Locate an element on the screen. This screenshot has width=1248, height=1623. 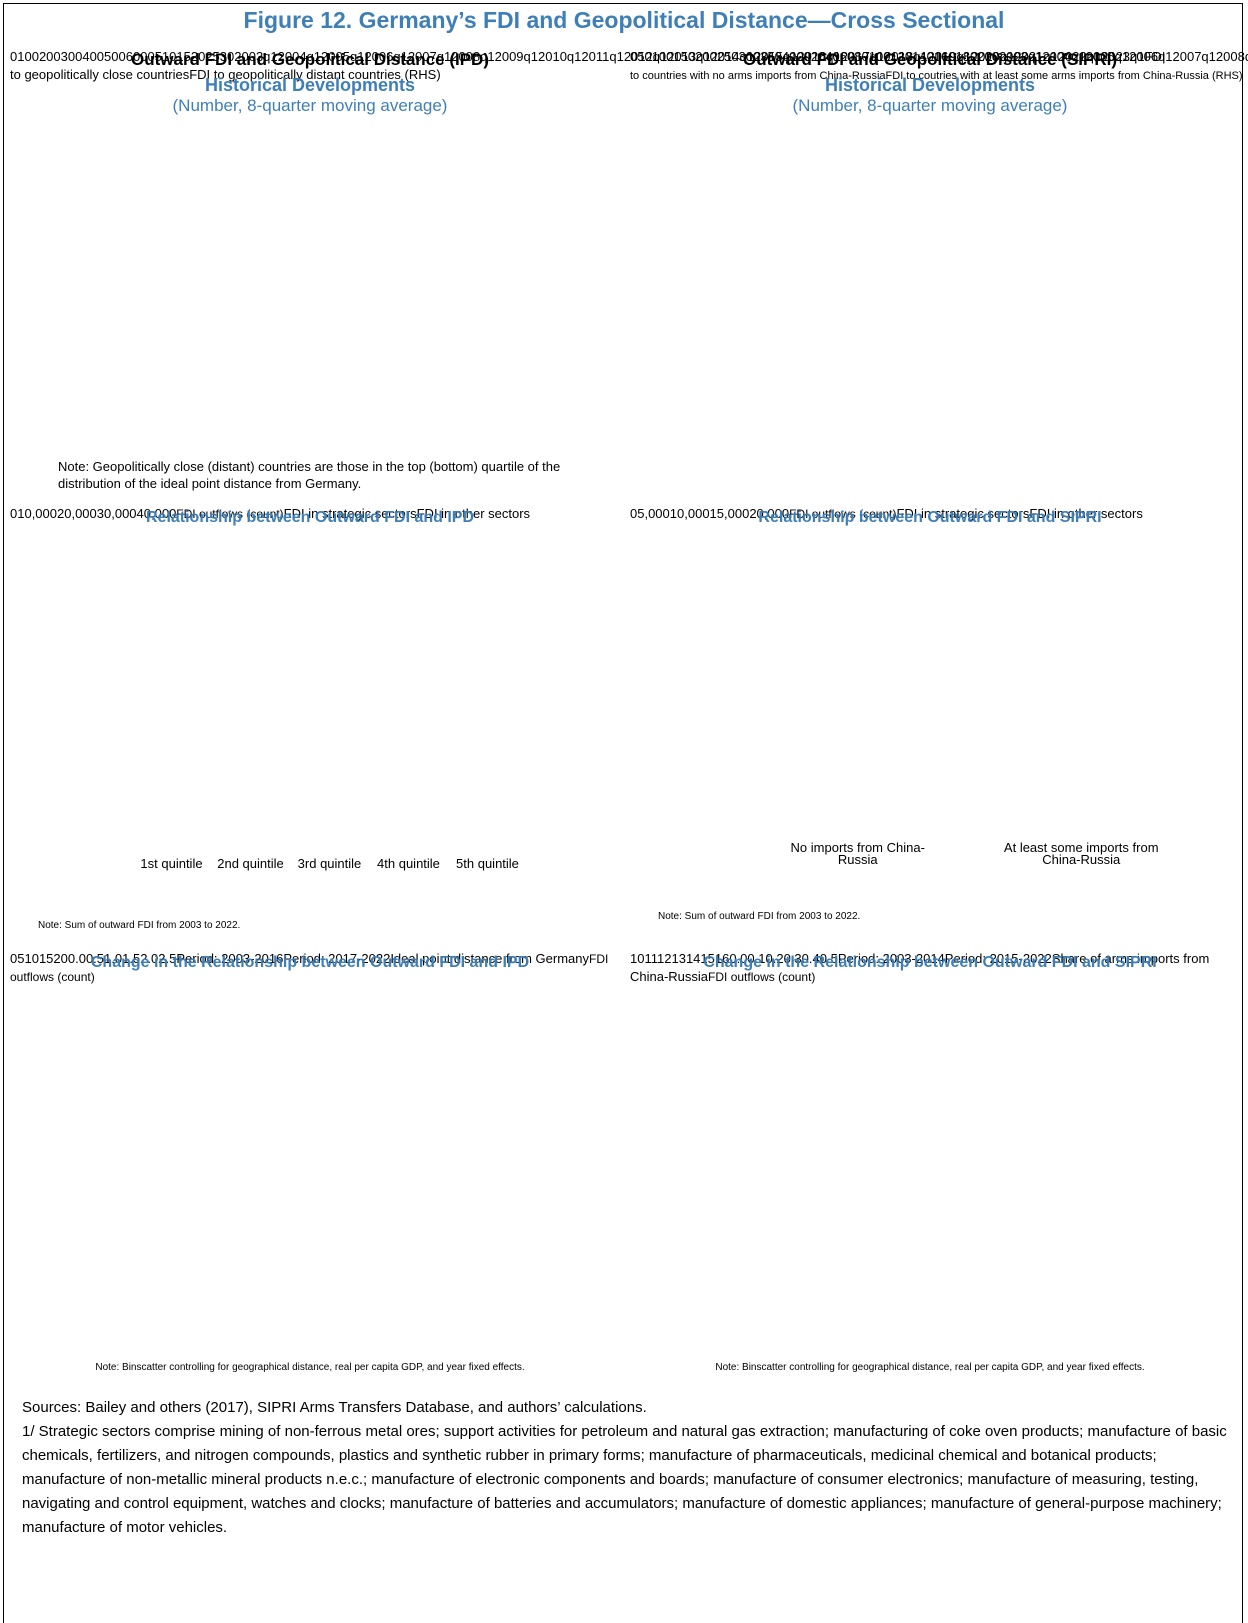
y-tick-label: 400 is located at coordinates (93, 56).